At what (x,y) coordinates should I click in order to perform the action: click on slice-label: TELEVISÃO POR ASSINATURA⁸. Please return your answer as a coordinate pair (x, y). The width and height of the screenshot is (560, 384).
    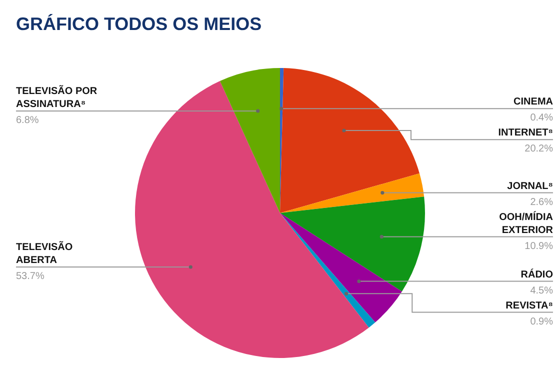
    Looking at the image, I should click on (57, 97).